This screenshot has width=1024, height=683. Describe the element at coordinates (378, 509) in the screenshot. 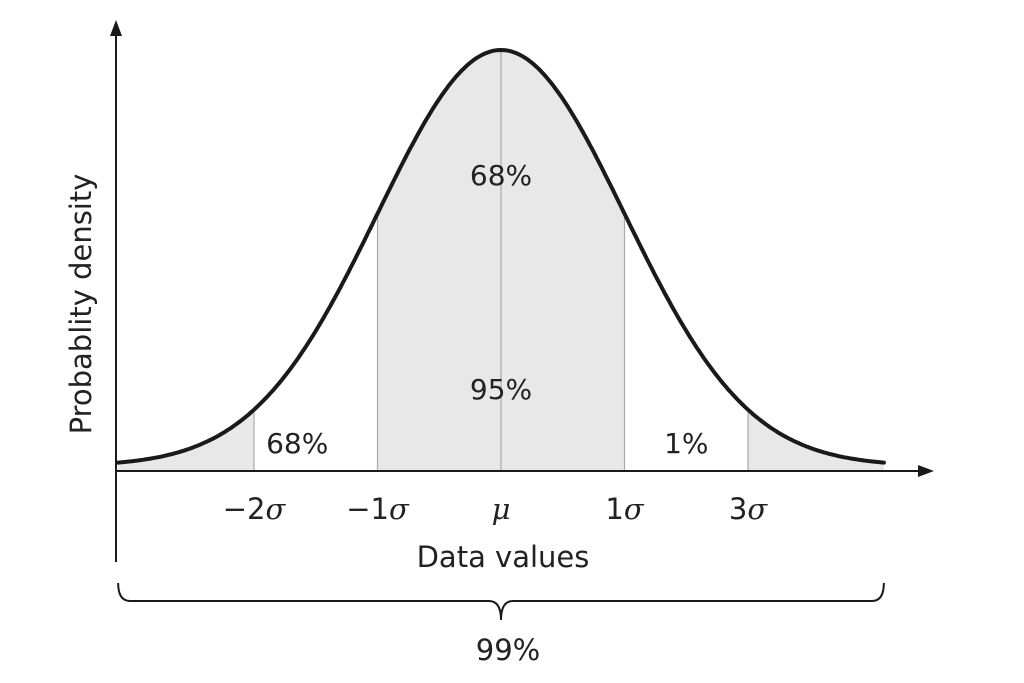

I see `x-tick-label-1: −1σ` at that location.